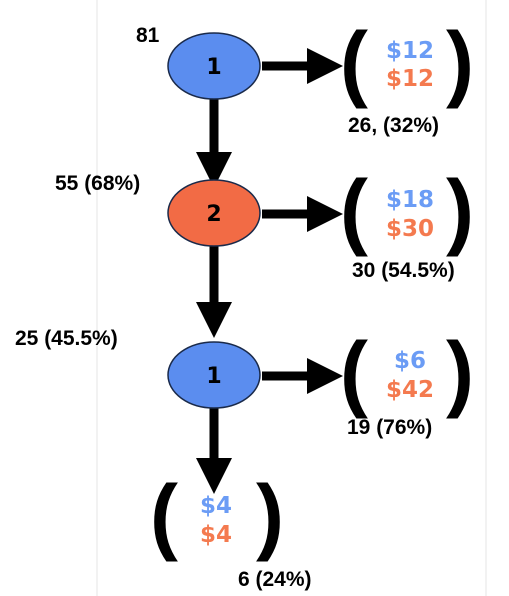 This screenshot has height=596, width=509. Describe the element at coordinates (410, 51) in the screenshot. I see `payoff-1-top: $12` at that location.